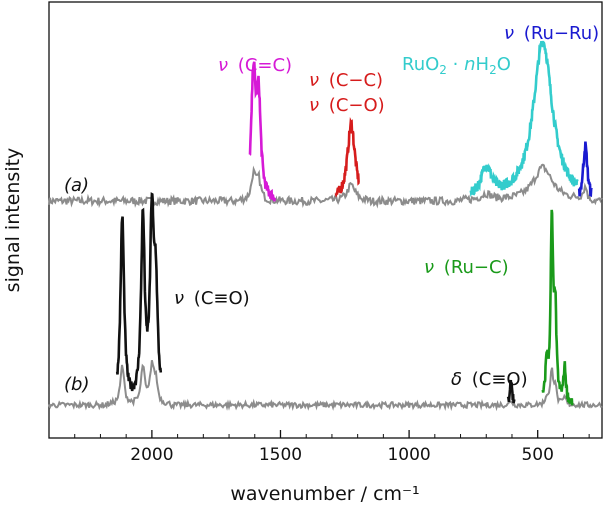 Image resolution: width=608 pixels, height=520 pixels. What do you see at coordinates (483, 64) in the screenshot?
I see `annotation-ruo2-h: H` at bounding box center [483, 64].